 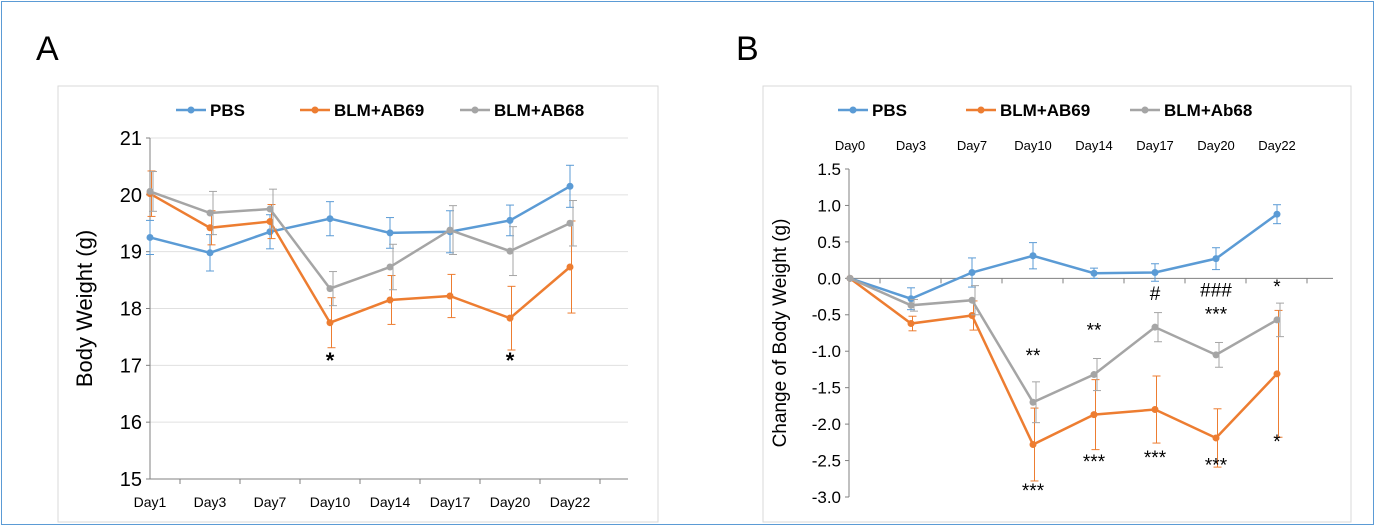 What do you see at coordinates (829, 169) in the screenshot?
I see `chart-b-y-tick-label: 1.5` at bounding box center [829, 169].